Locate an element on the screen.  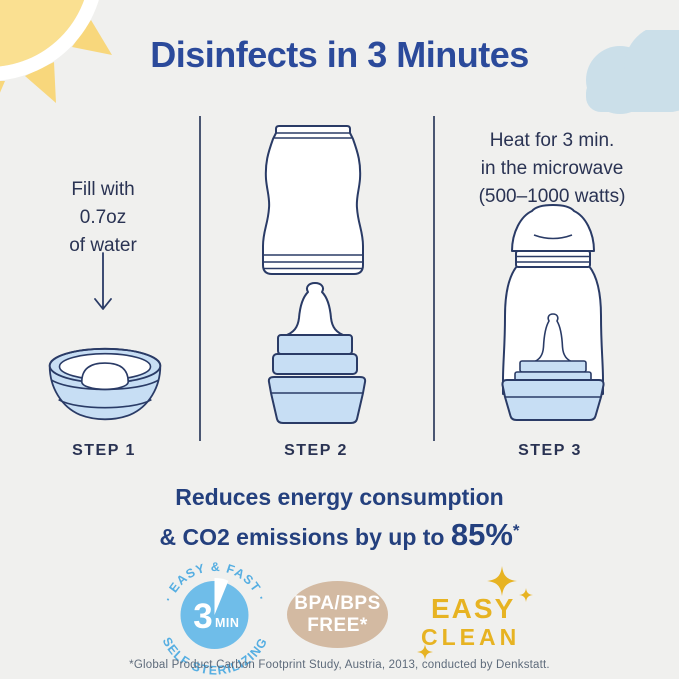
easy-clean-word2: CLEAN is located at coordinates (471, 637).